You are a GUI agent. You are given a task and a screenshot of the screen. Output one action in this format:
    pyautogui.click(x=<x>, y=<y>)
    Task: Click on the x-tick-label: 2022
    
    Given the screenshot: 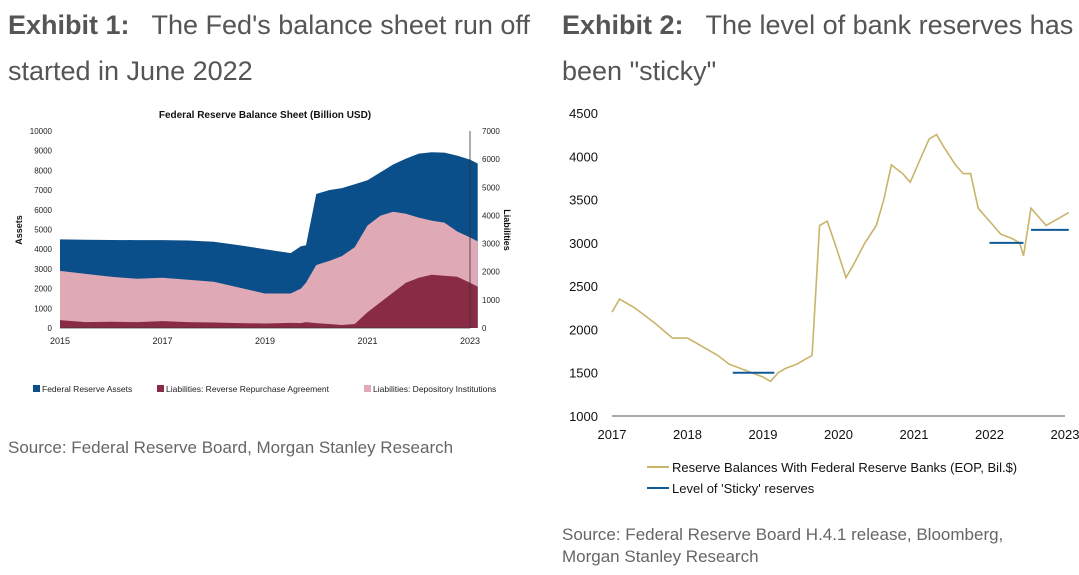 What is the action you would take?
    pyautogui.click(x=989, y=434)
    